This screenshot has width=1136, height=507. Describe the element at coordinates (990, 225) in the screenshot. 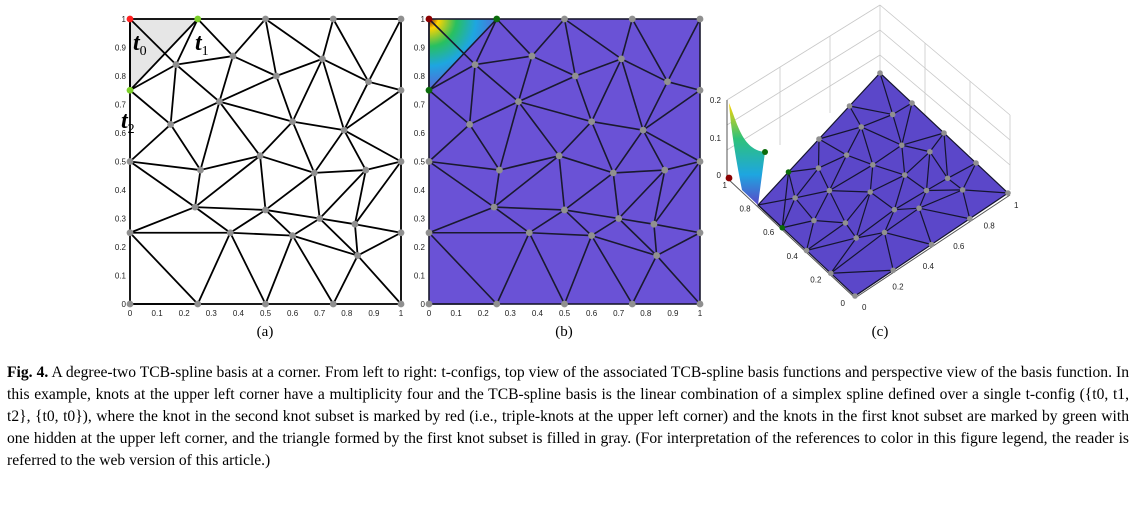

I see `right-axis-tick-label: 0.8` at that location.